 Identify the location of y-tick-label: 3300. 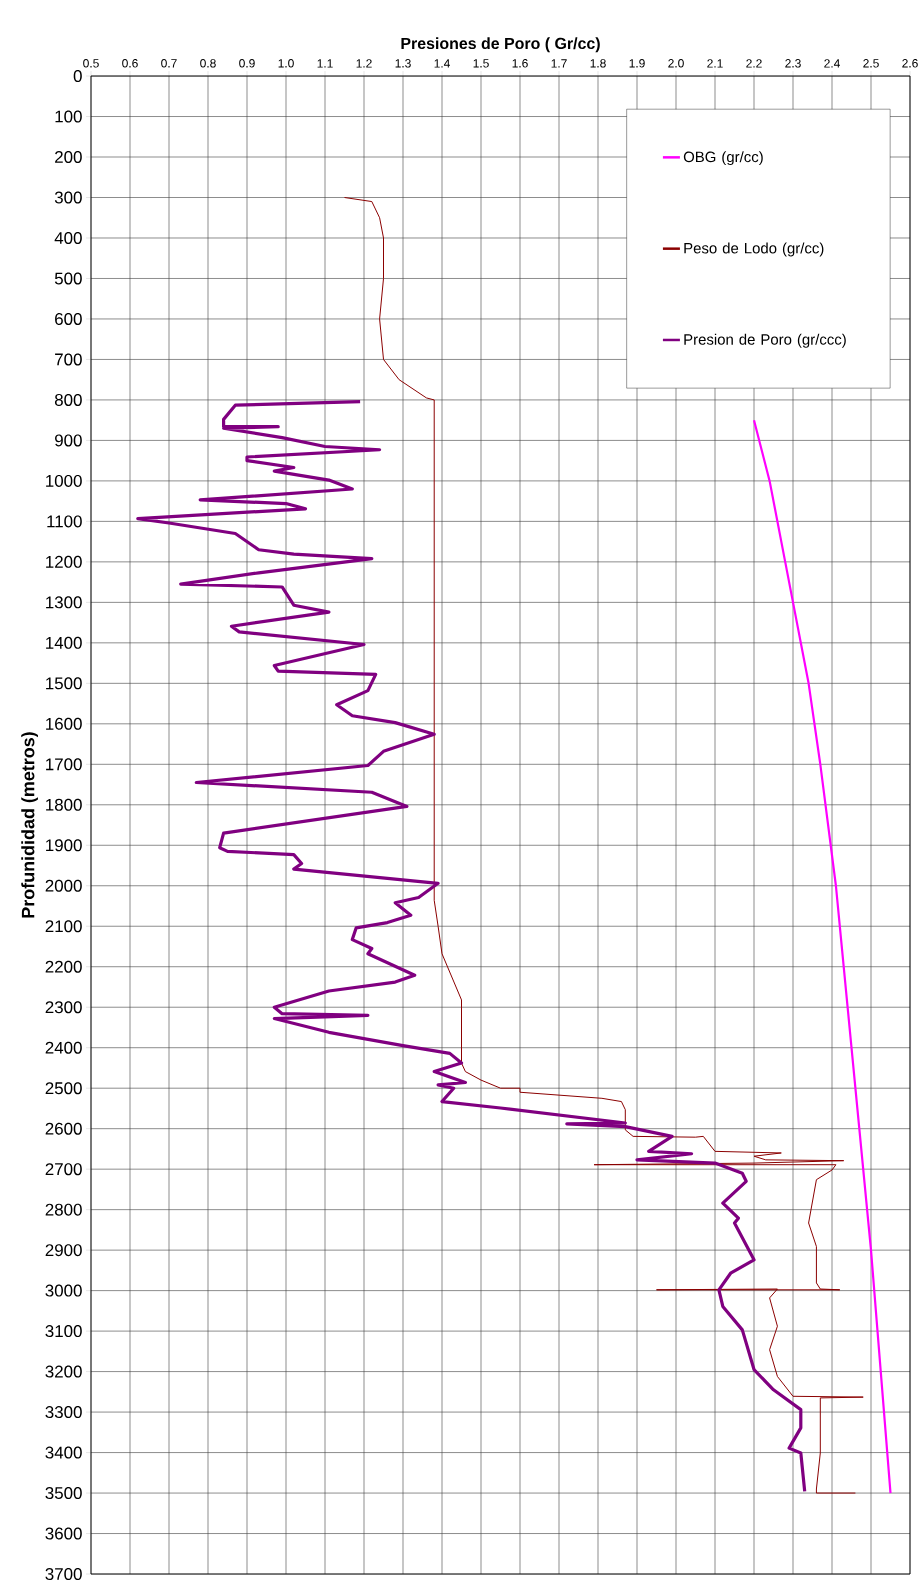
(63, 1412).